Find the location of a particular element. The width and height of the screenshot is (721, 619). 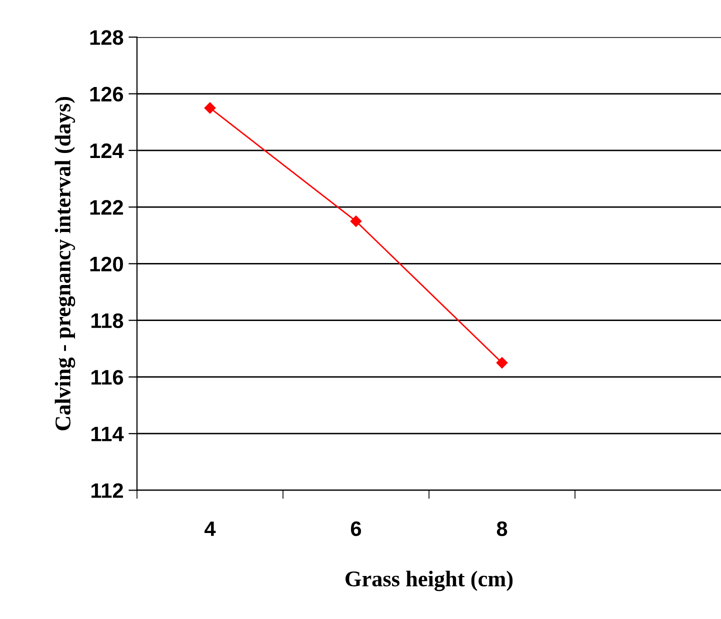

y-tick-label: 124 is located at coordinates (107, 150).